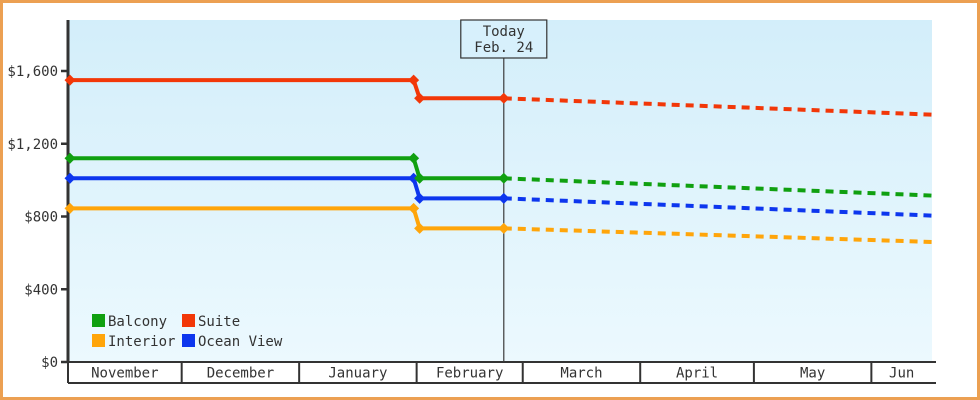 The height and width of the screenshot is (400, 980). I want to click on y-axis-tick-label: $0, so click(49, 363).